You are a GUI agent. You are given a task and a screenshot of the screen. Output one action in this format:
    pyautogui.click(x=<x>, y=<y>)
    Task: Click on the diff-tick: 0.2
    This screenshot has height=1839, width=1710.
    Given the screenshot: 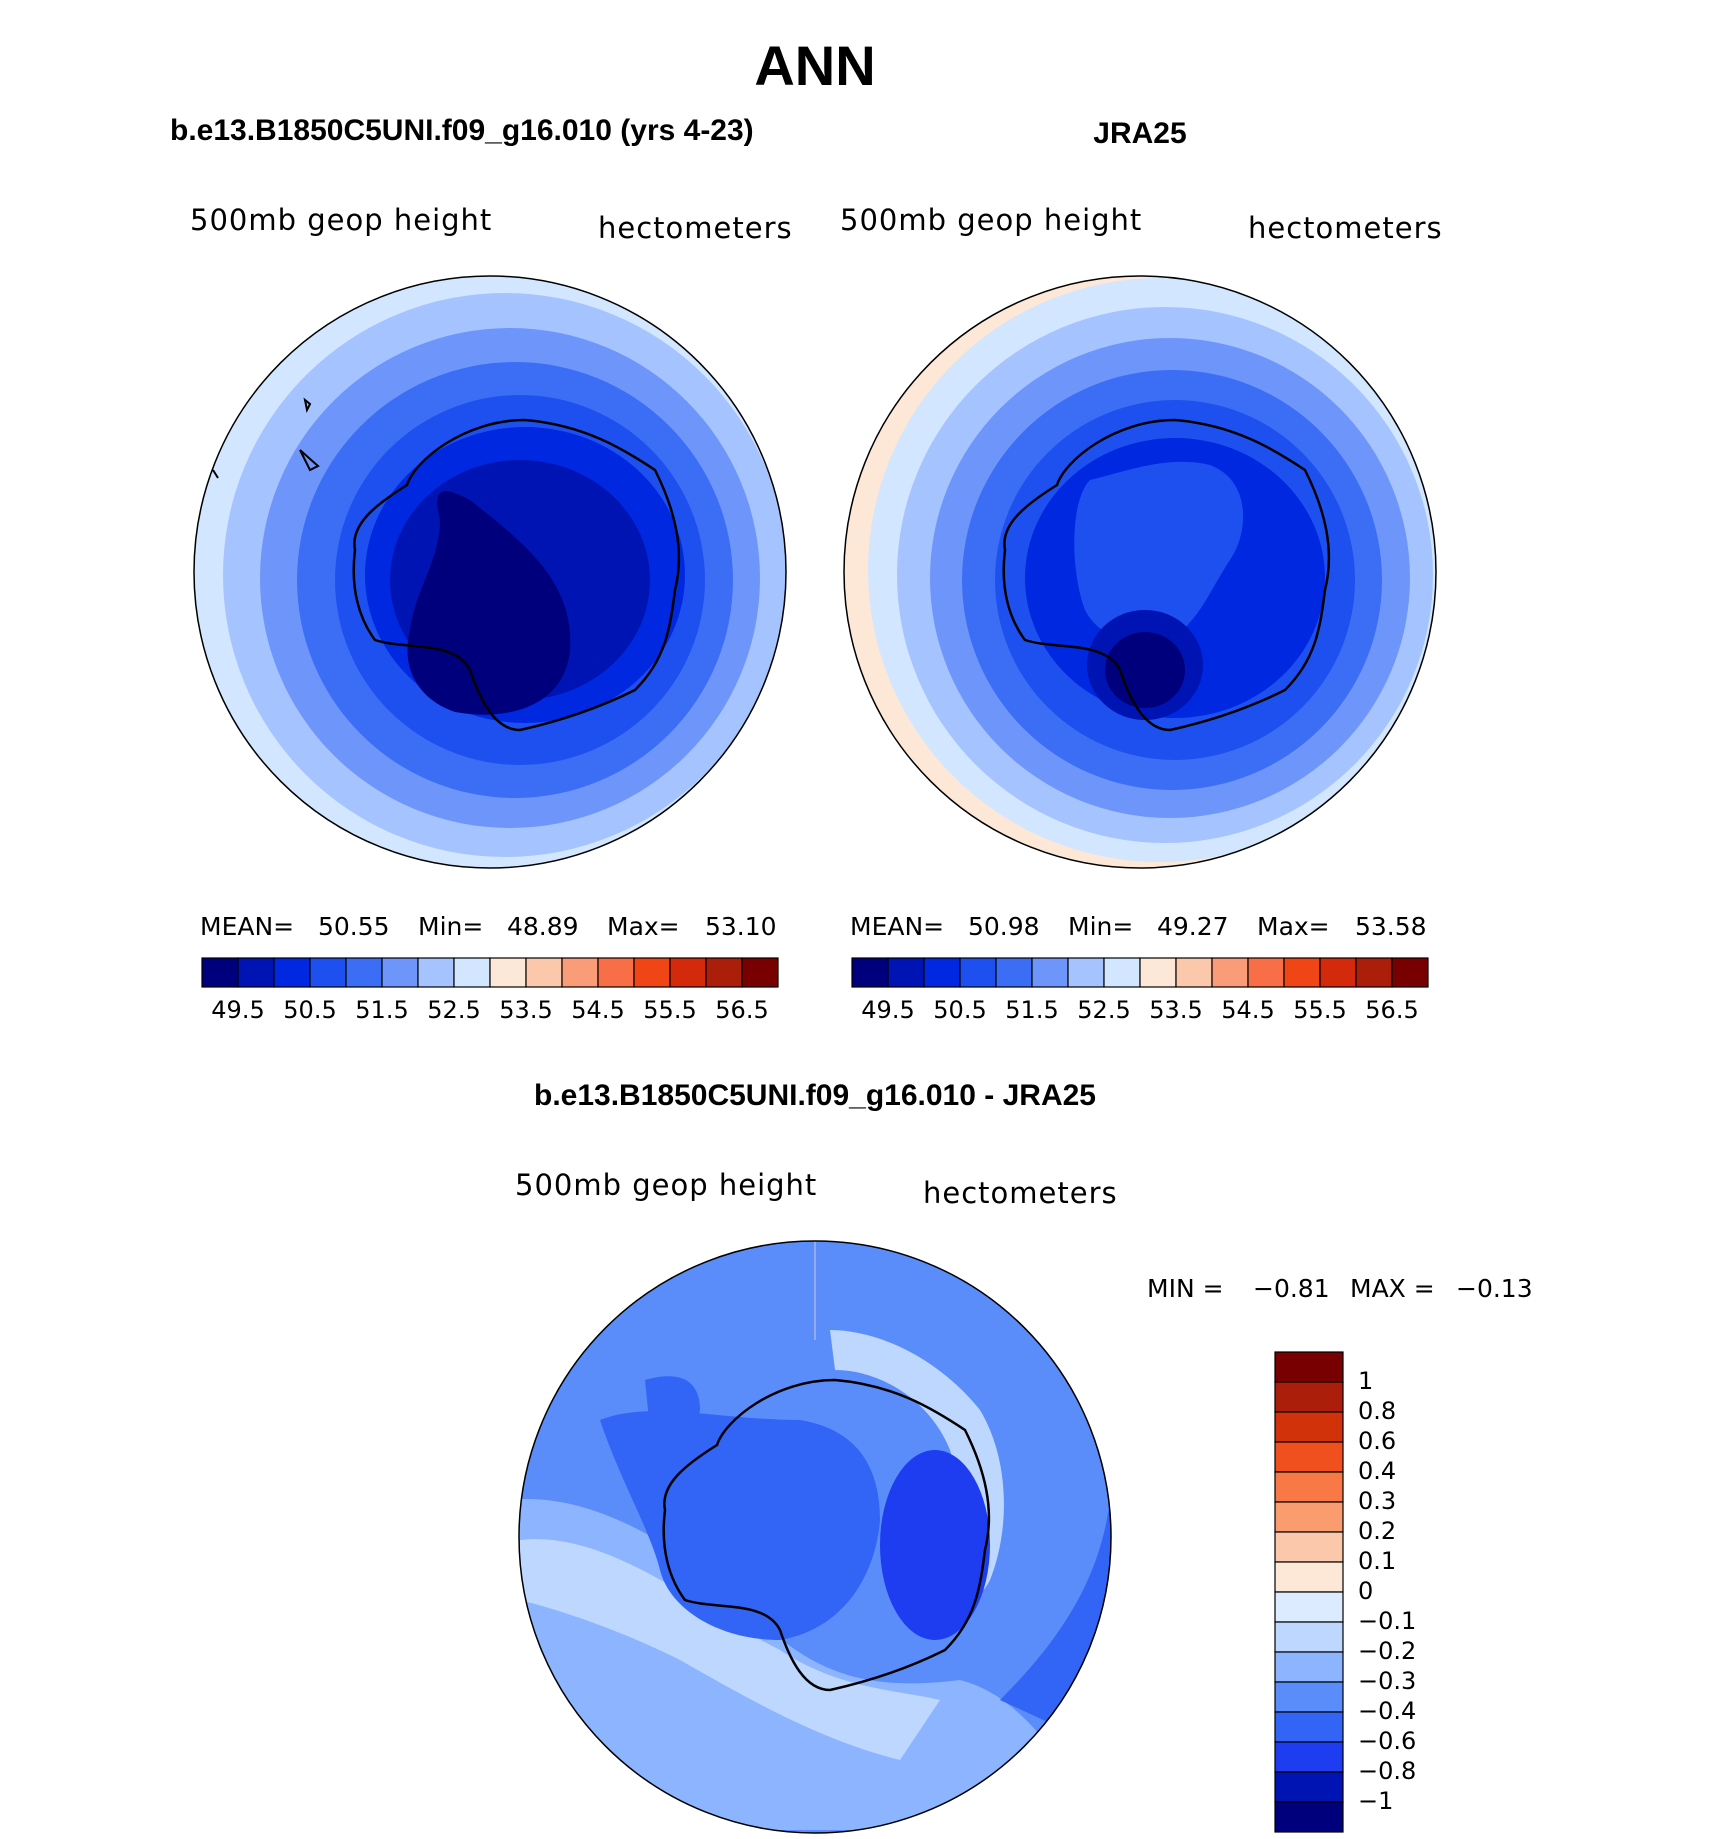 What is the action you would take?
    pyautogui.click(x=1377, y=1531)
    